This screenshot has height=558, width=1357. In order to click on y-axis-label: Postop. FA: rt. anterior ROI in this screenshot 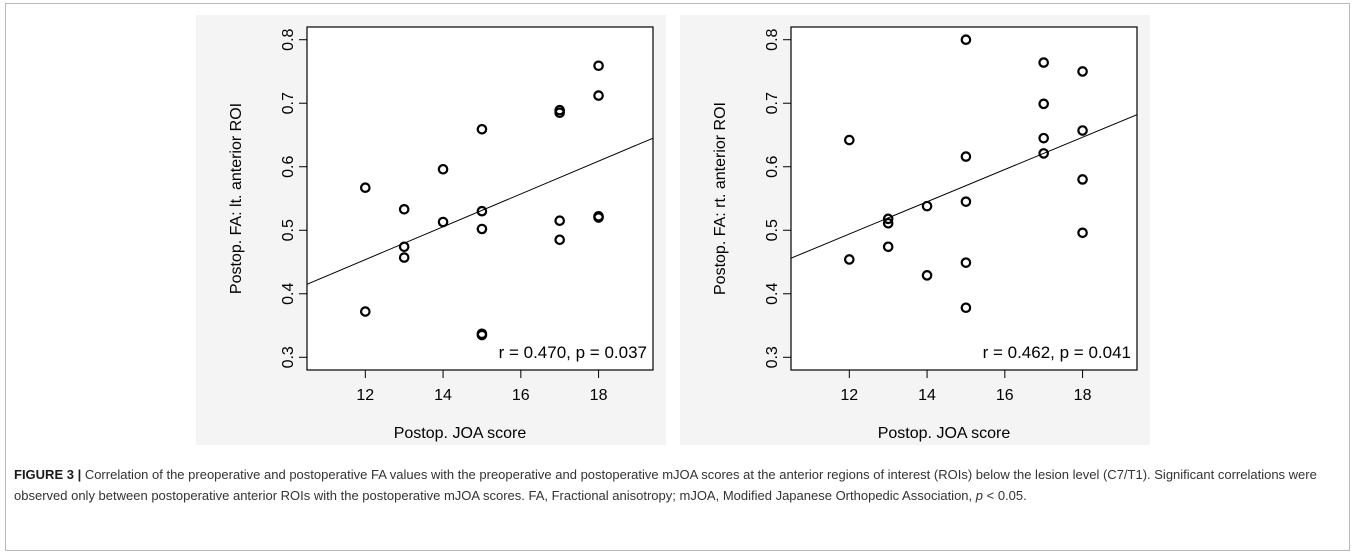, I will do `click(720, 198)`.